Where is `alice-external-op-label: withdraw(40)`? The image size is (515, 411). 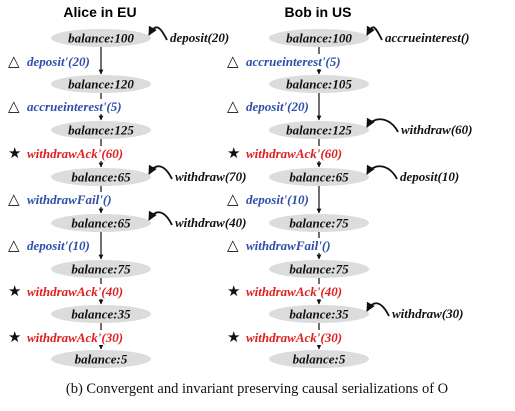
alice-external-op-label: withdraw(40) is located at coordinates (211, 222).